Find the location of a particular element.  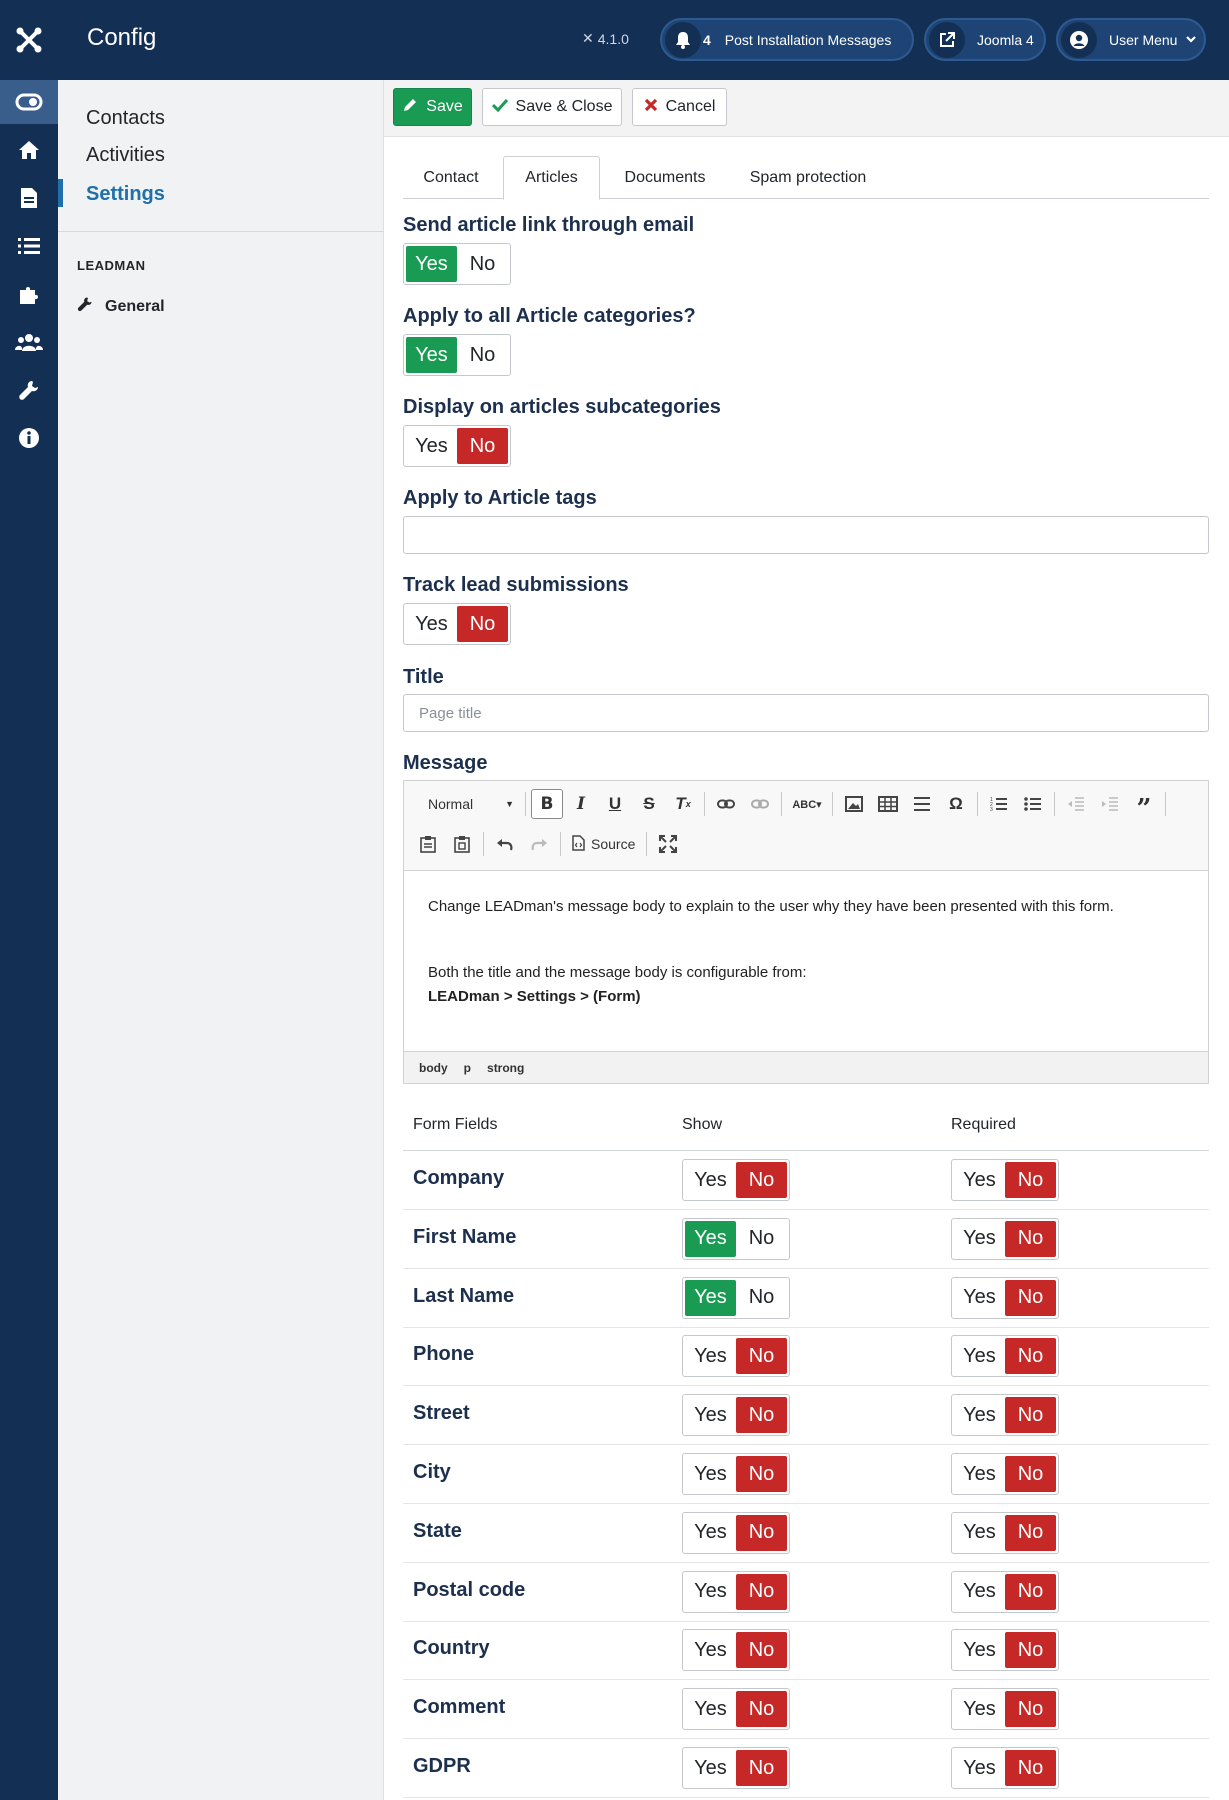

submenu-item-settings: Settings is located at coordinates (125, 194).